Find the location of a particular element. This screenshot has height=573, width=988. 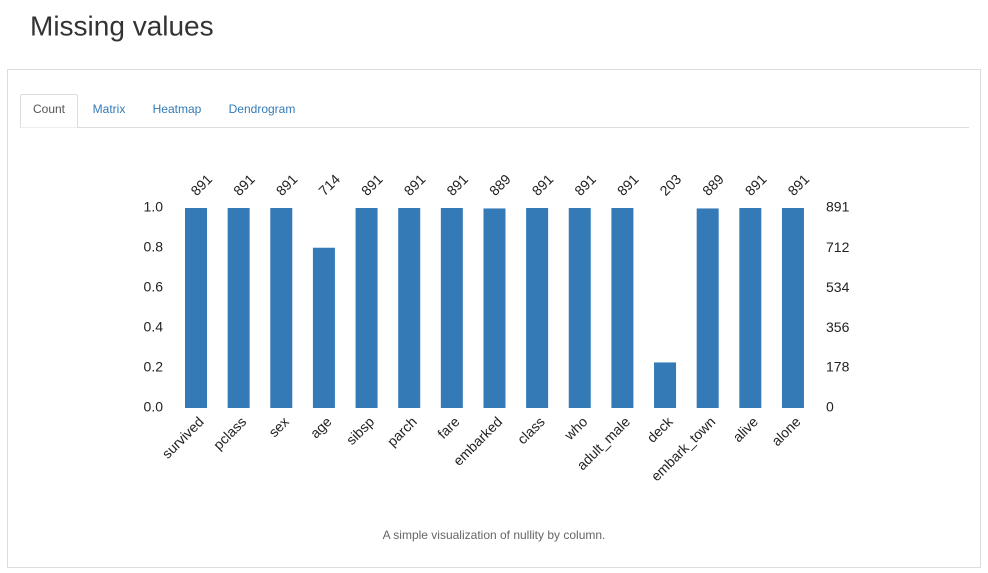

y2-tick-label: 534 is located at coordinates (838, 287).